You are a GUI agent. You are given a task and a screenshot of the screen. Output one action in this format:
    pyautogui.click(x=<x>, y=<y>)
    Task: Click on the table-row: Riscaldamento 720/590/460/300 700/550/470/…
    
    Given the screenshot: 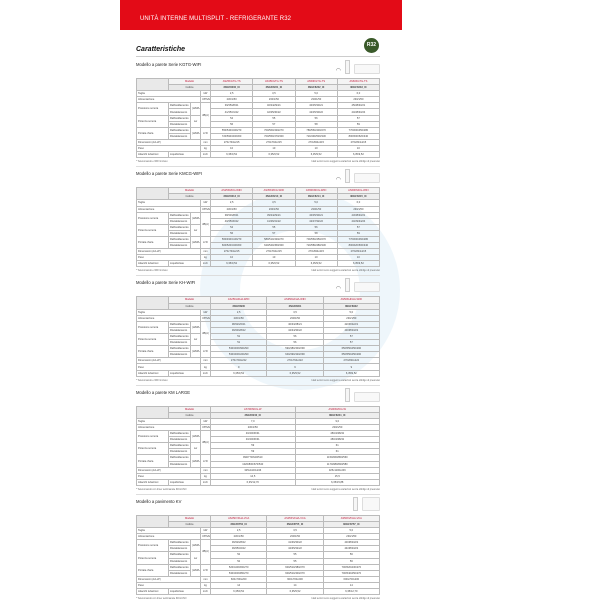 What is the action you would take?
    pyautogui.click(x=259, y=136)
    